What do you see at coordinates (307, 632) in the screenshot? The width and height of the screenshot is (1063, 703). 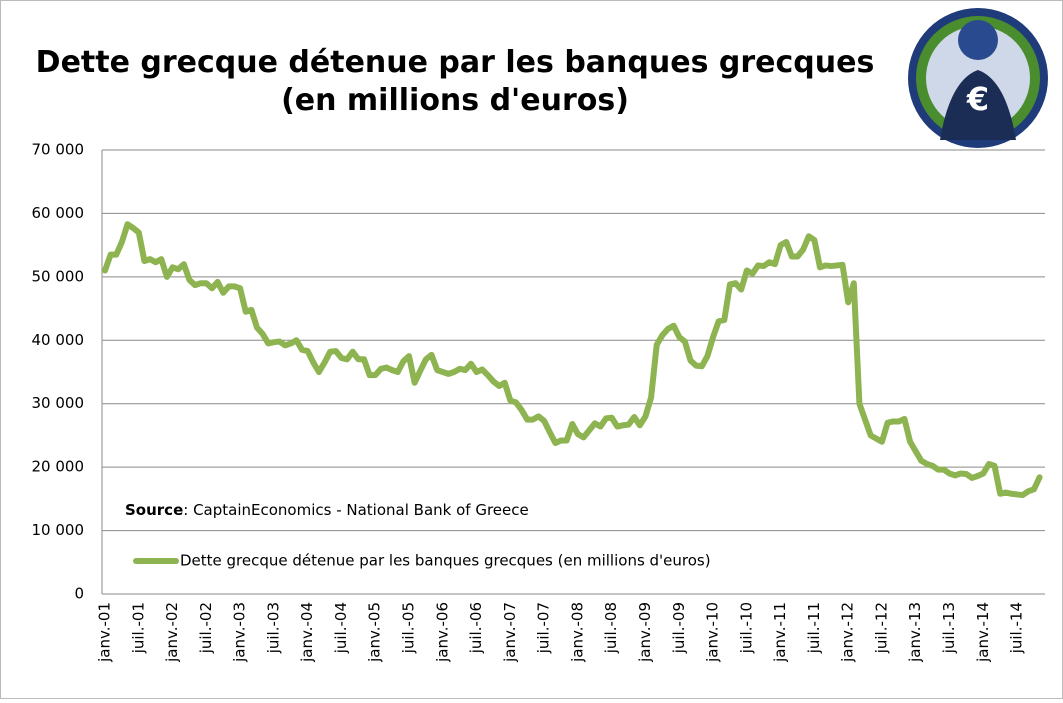 I see `x-tick-label: janv.-04` at bounding box center [307, 632].